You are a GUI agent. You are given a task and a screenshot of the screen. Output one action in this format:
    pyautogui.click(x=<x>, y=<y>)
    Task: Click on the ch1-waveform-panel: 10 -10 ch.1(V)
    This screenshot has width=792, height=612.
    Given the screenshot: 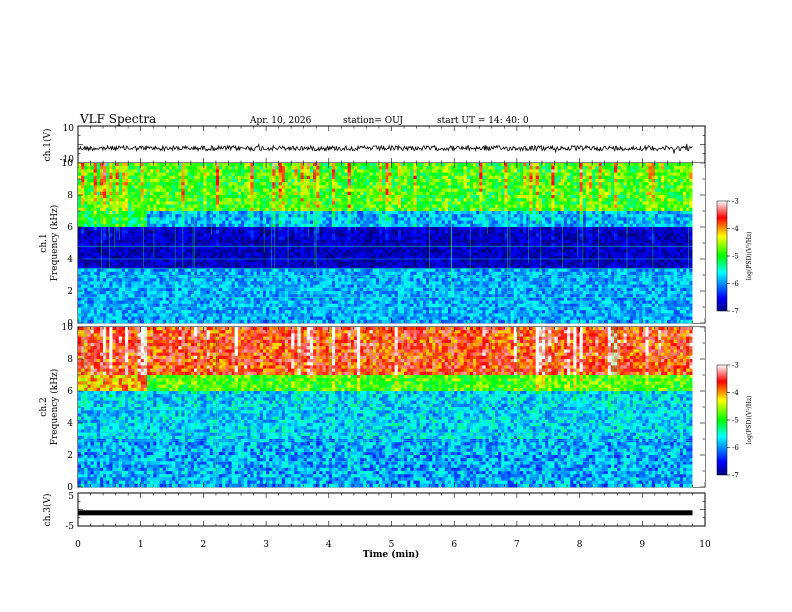 What is the action you would take?
    pyautogui.click(x=374, y=144)
    